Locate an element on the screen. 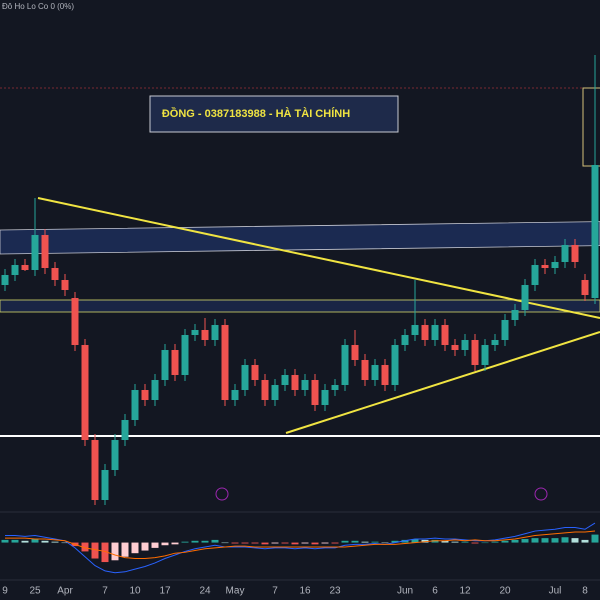 The height and width of the screenshot is (600, 600). trend-line is located at coordinates (442, 382).